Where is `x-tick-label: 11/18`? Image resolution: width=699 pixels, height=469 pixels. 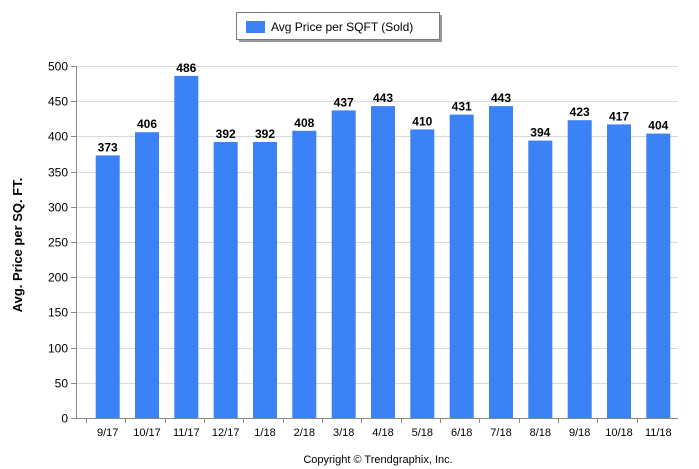 x-tick-label: 11/18 is located at coordinates (658, 433).